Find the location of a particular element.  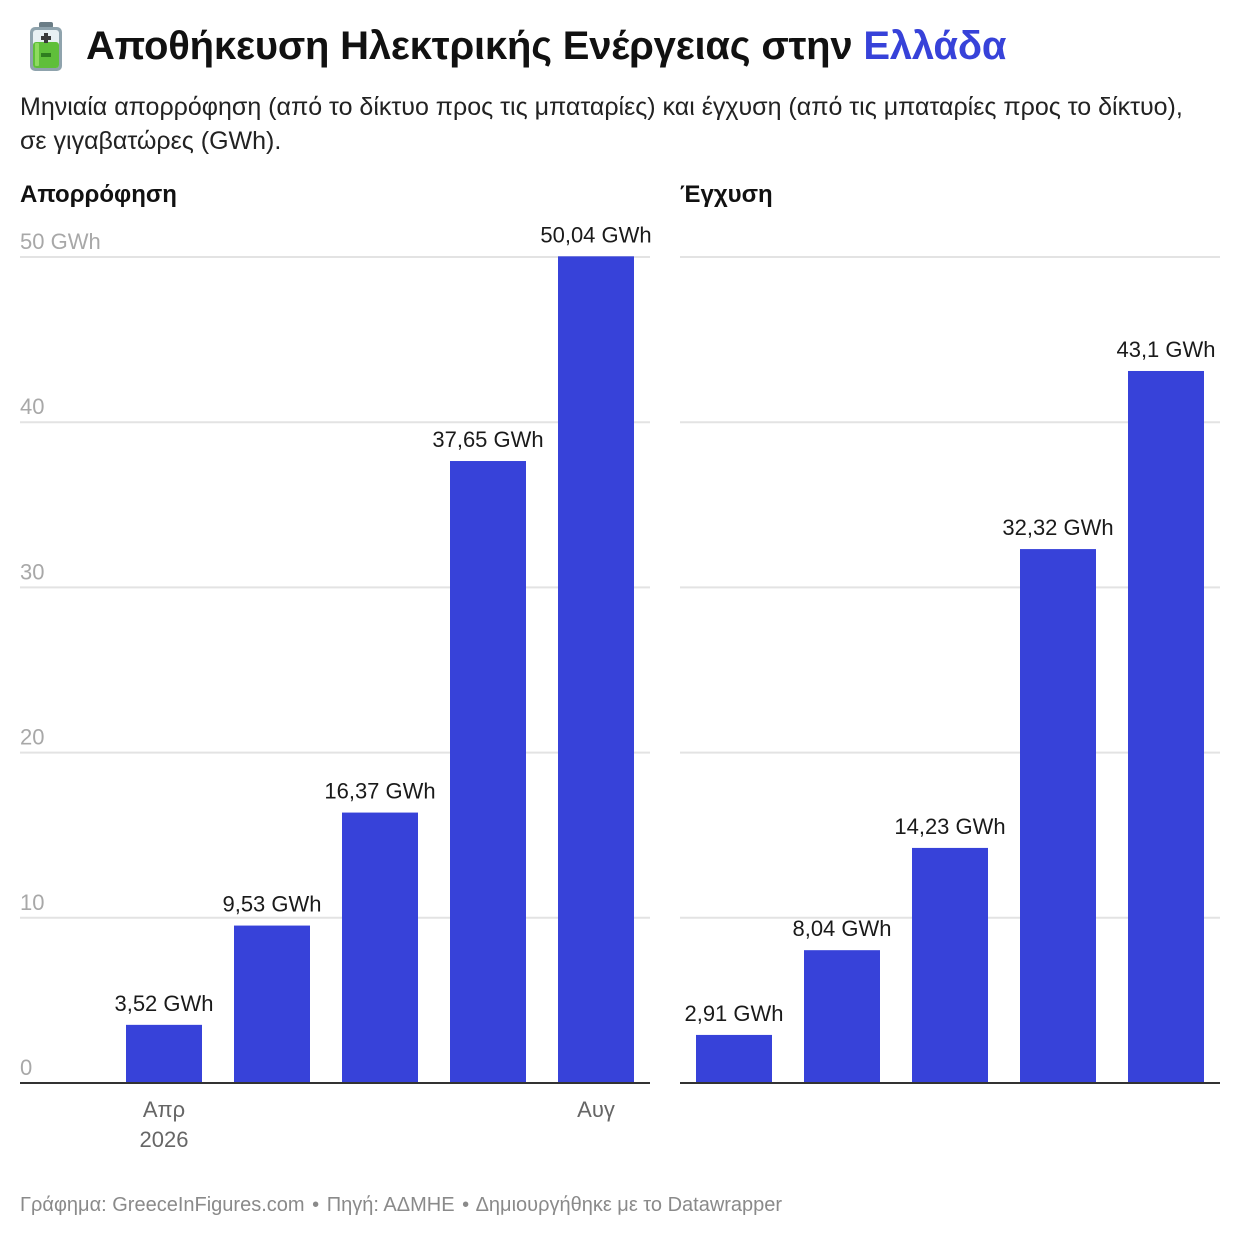

bar-value-label: 8,04 GWh is located at coordinates (841, 928).